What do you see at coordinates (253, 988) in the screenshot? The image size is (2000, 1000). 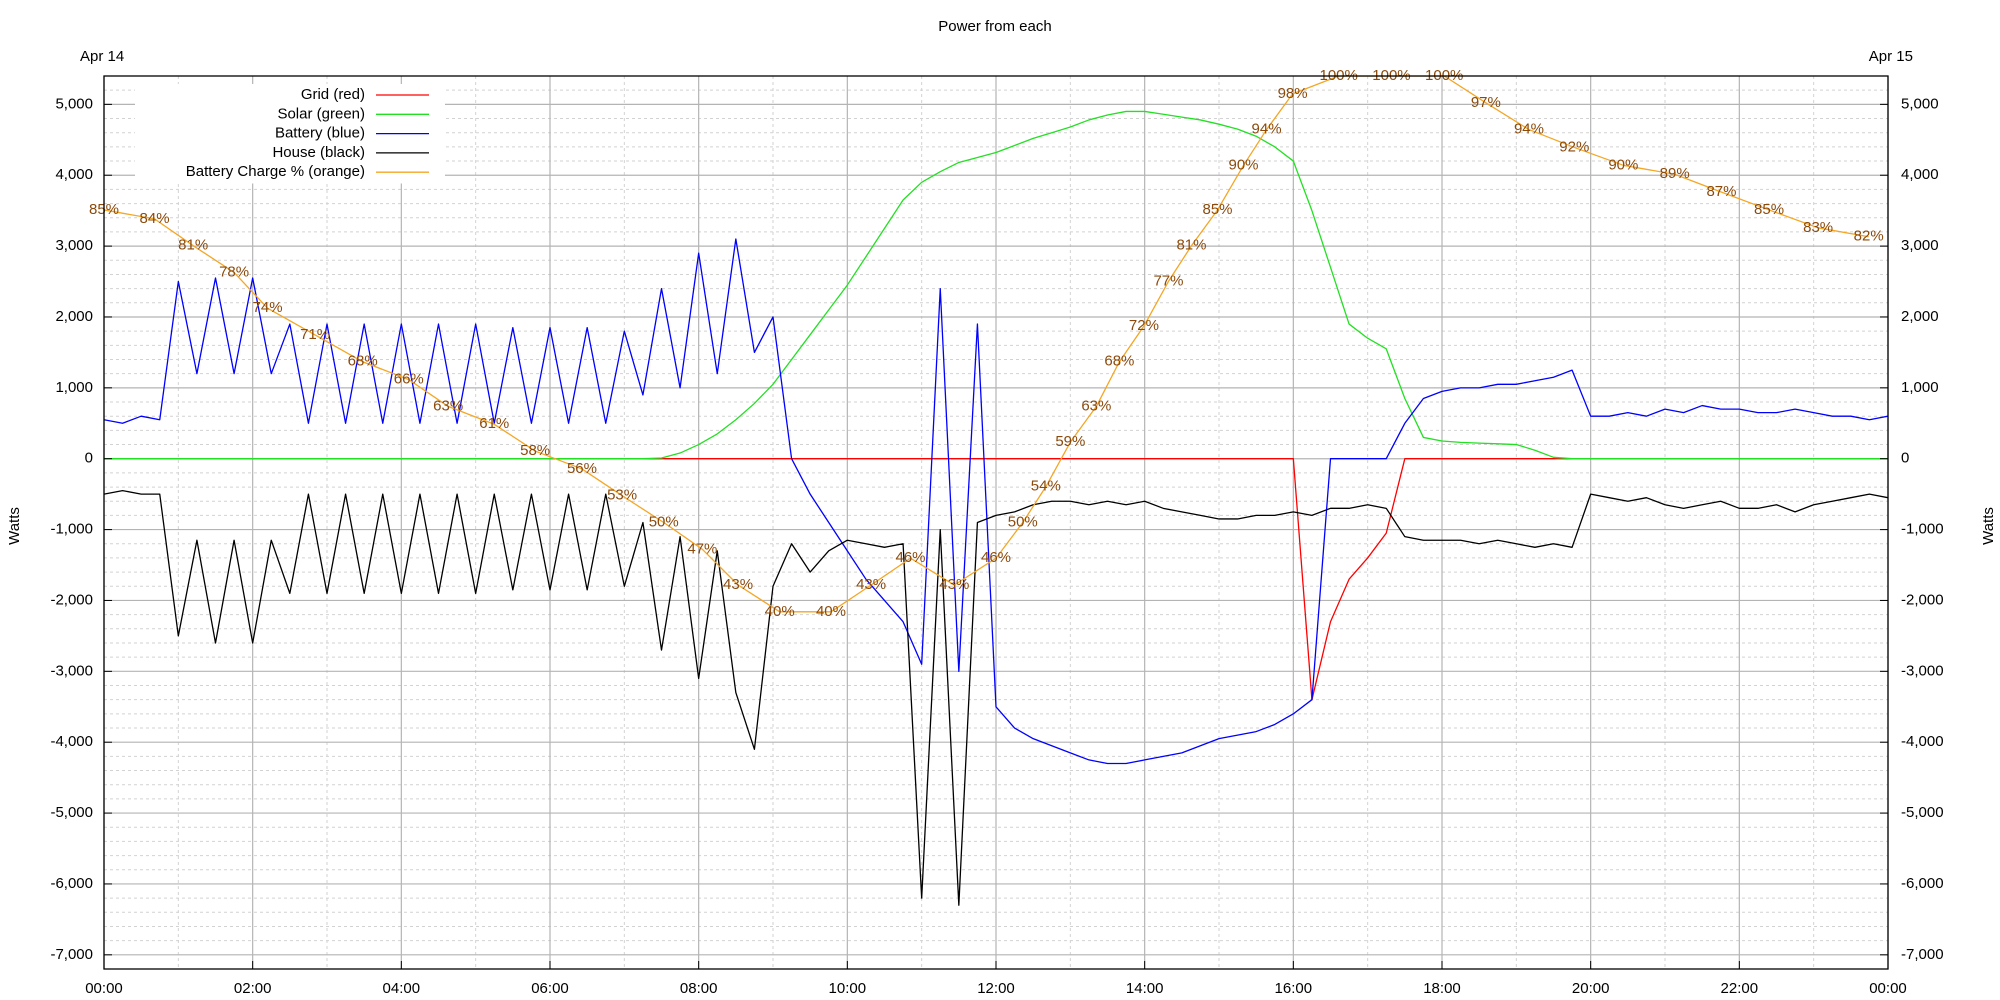 I see `x-tick-label: 02:00` at bounding box center [253, 988].